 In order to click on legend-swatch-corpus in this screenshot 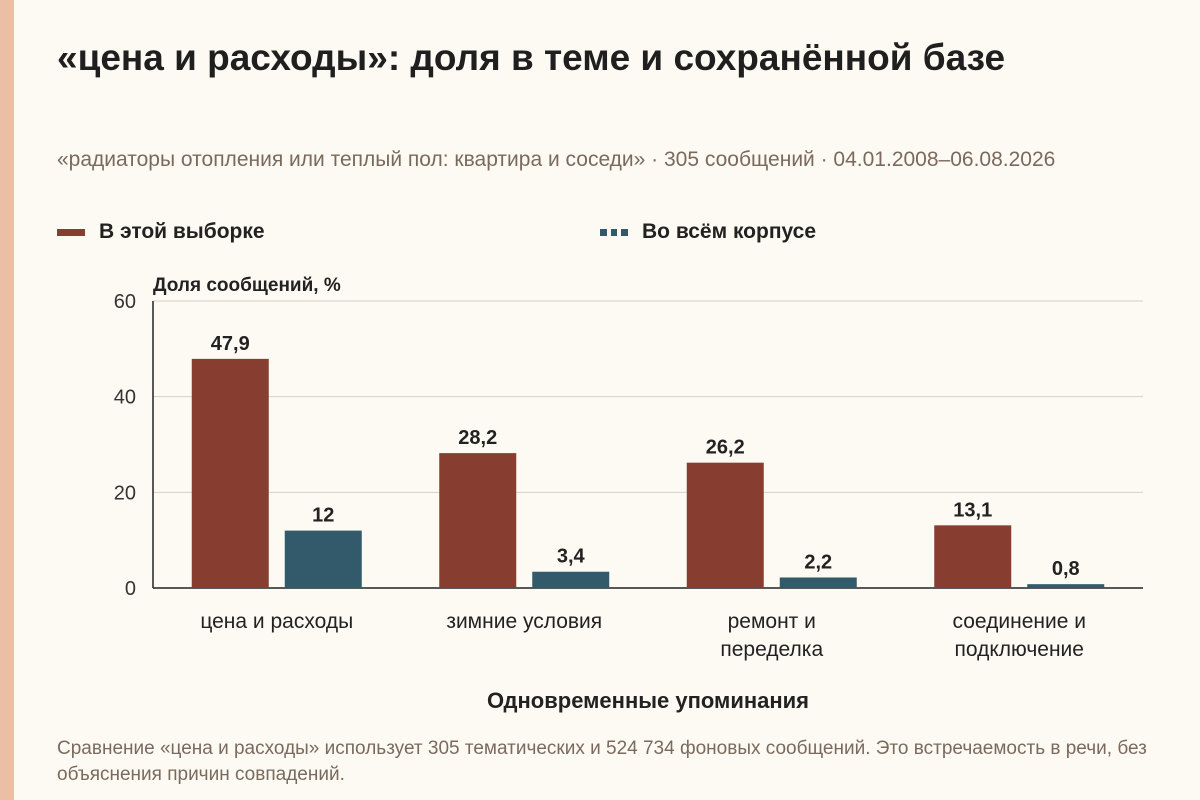, I will do `click(614, 232)`.